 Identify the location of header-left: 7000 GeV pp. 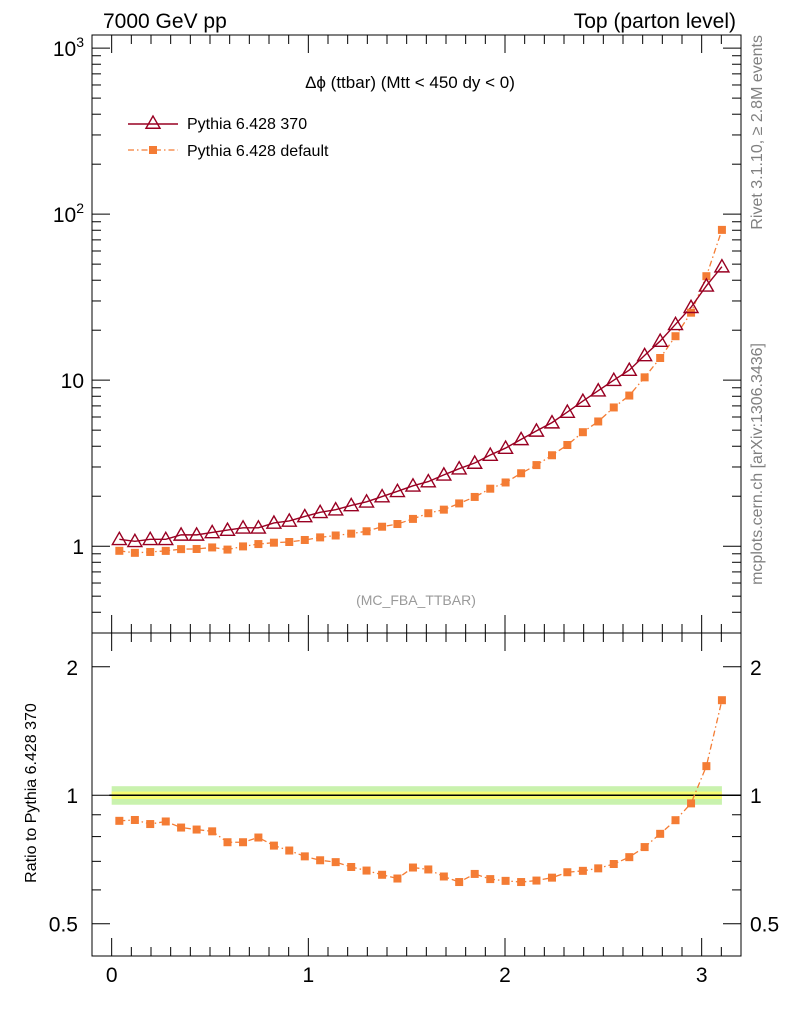
(165, 21).